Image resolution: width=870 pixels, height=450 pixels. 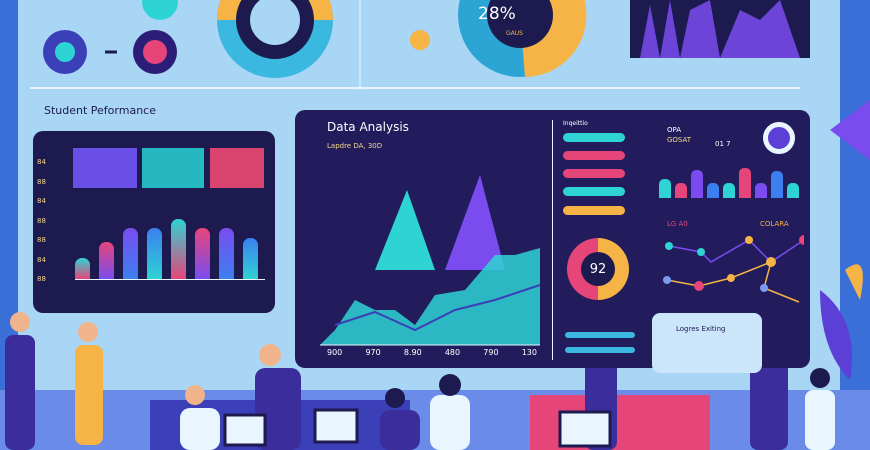 I want to click on bar-subtitle: GOSAT, so click(x=679, y=140).